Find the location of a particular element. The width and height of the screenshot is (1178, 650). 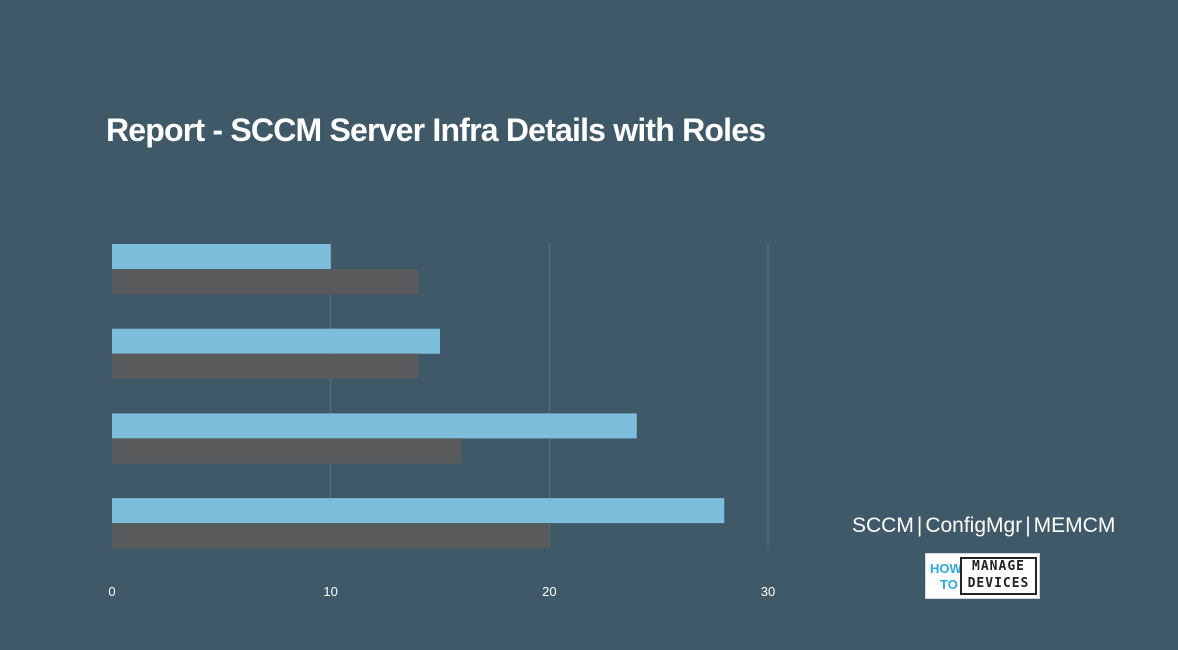

x-tick-label: 30 is located at coordinates (768, 591).